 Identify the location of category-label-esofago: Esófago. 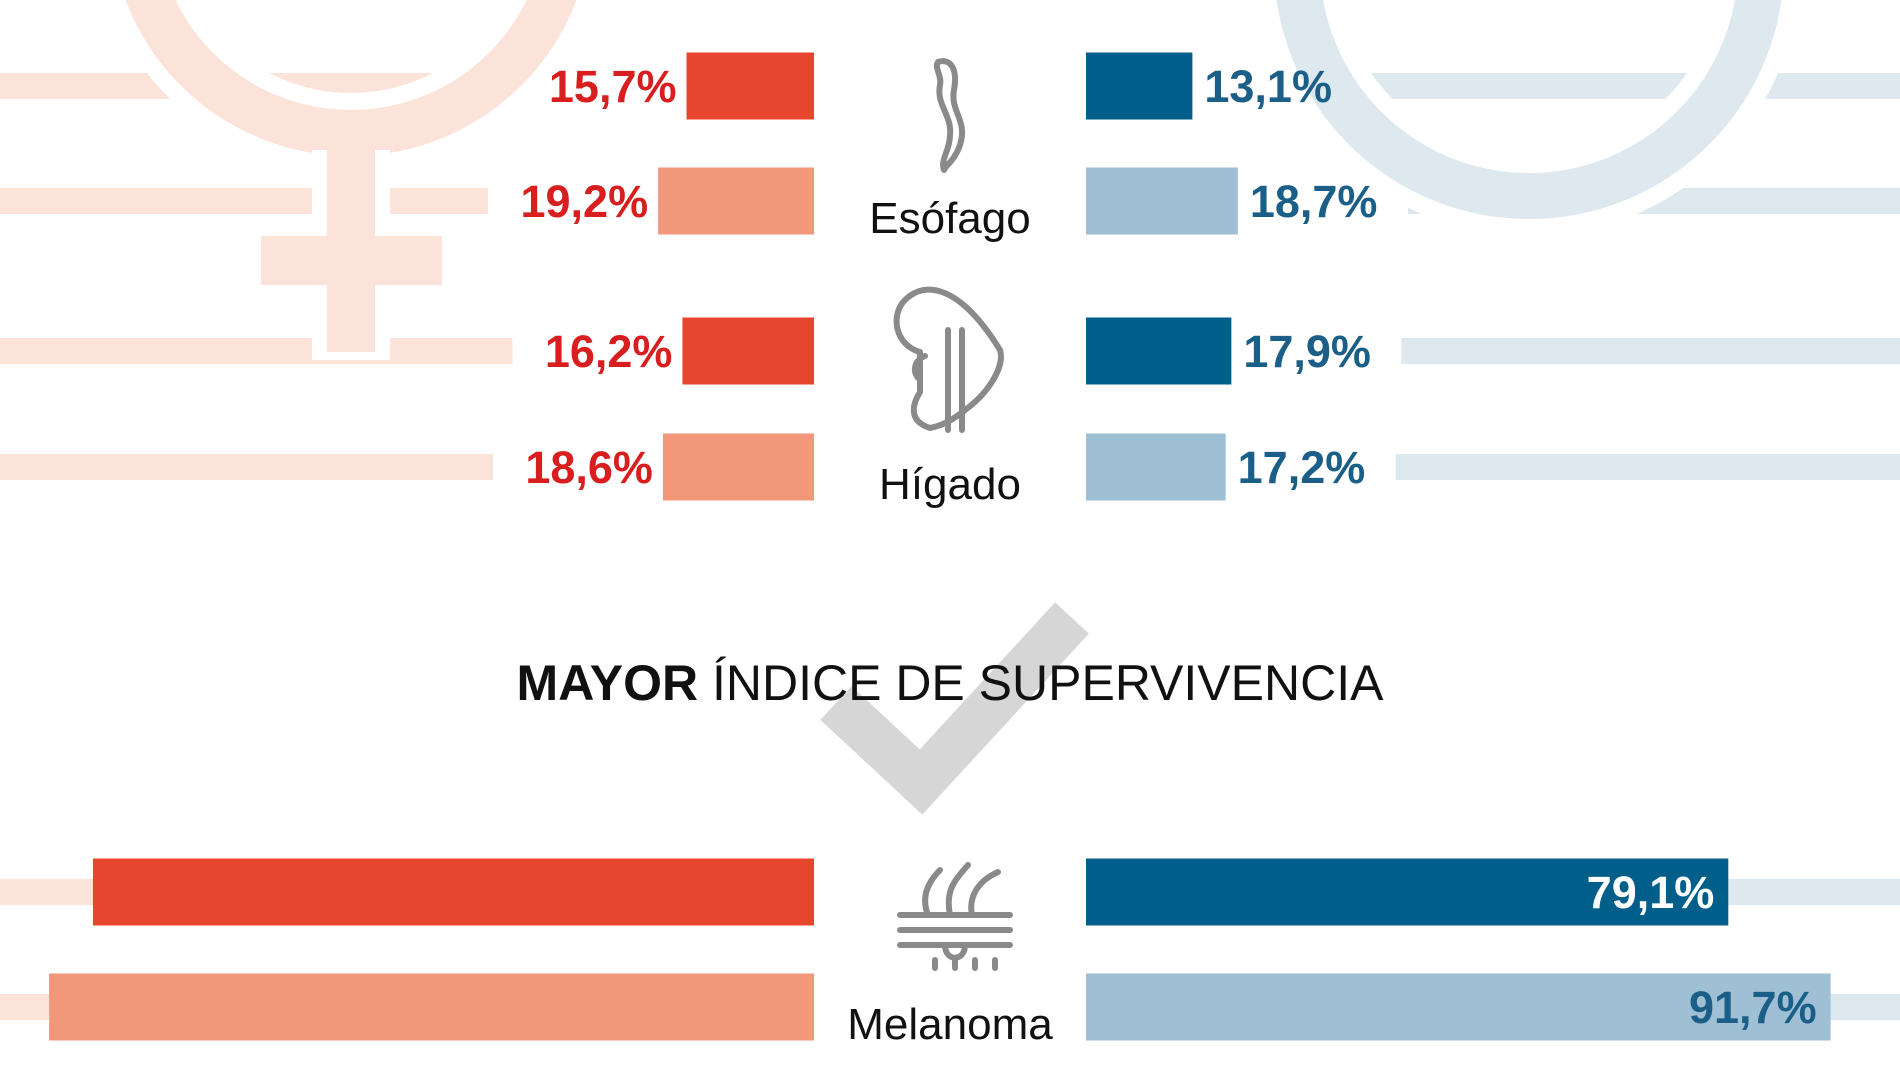
(949, 218).